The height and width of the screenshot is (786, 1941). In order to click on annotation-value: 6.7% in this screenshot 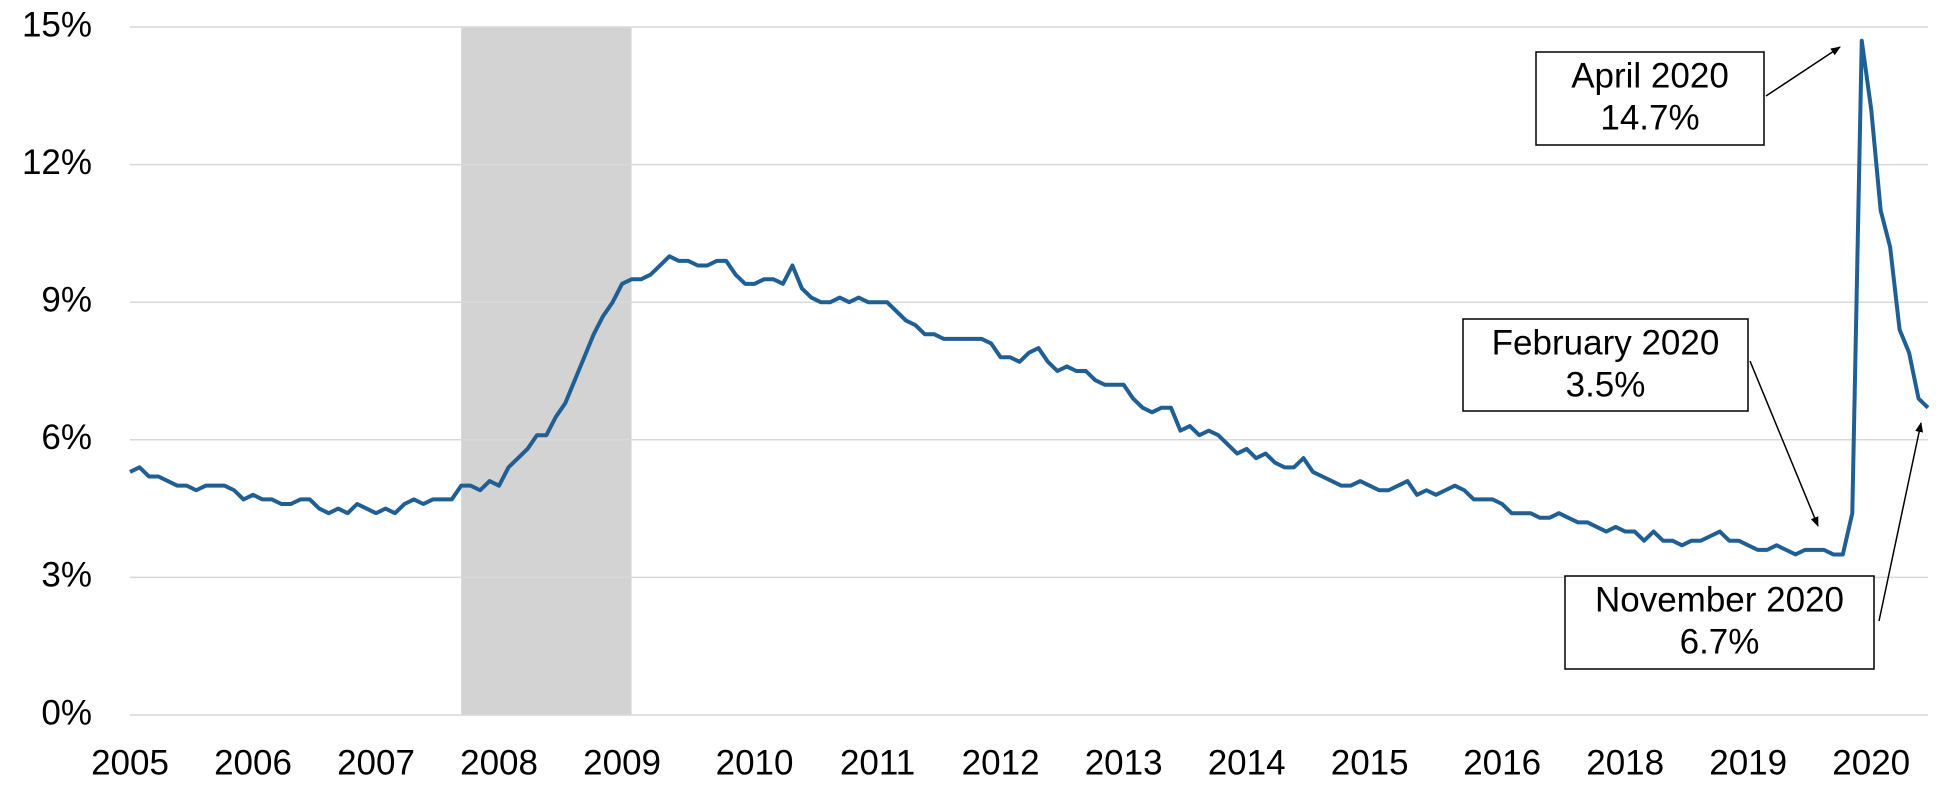, I will do `click(1720, 641)`.